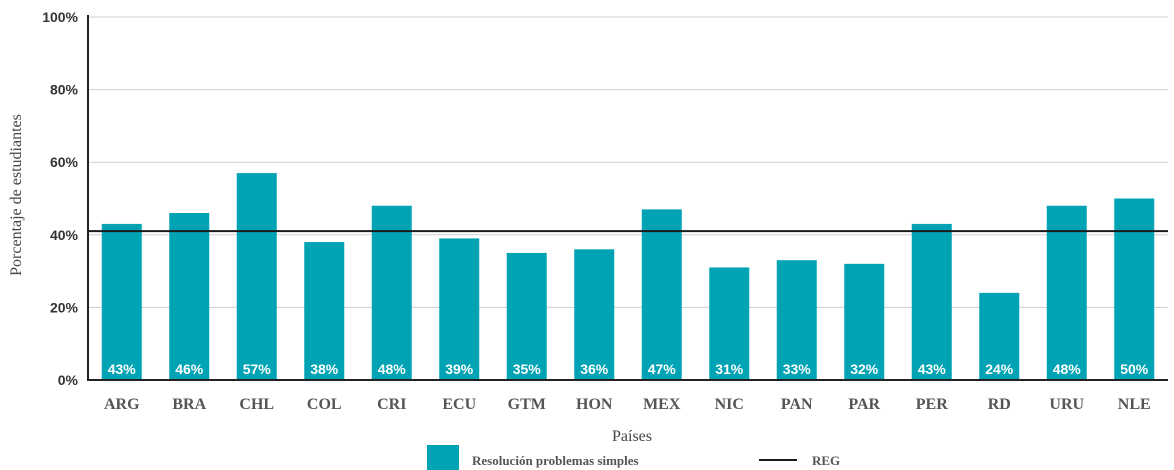  I want to click on bar-value-label: 31%, so click(729, 369).